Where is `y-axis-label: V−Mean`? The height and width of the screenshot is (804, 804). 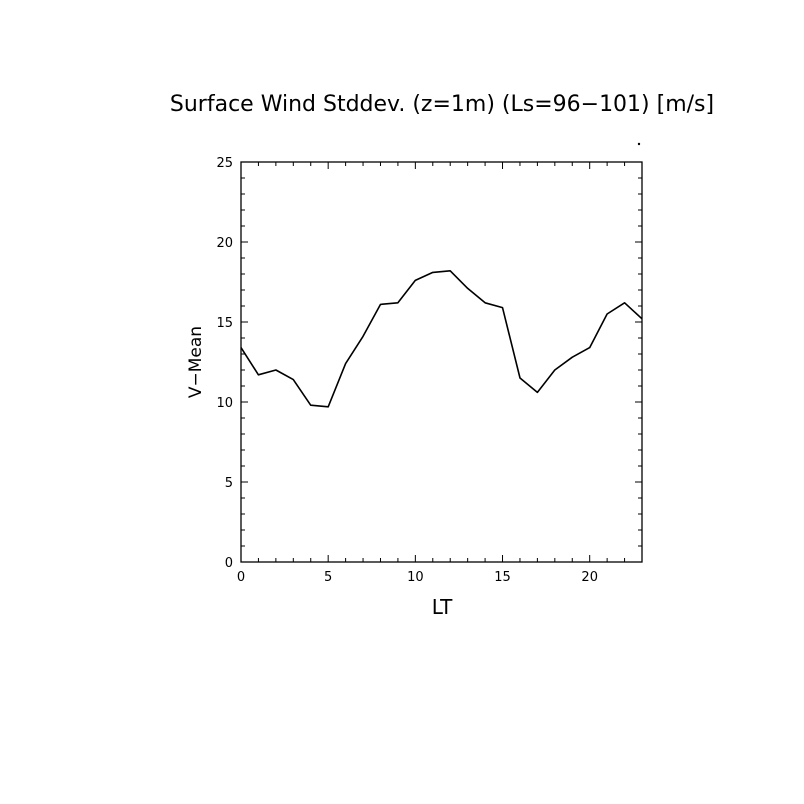
y-axis-label: V−Mean is located at coordinates (196, 362).